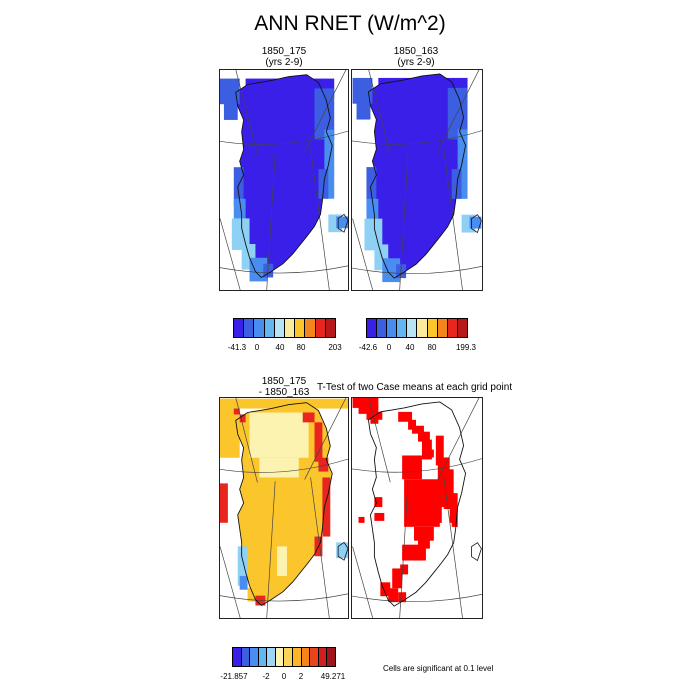 This screenshot has height=700, width=700. Describe the element at coordinates (416, 62) in the screenshot. I see `panel-title-case2-line2: (yrs 2-9)` at that location.